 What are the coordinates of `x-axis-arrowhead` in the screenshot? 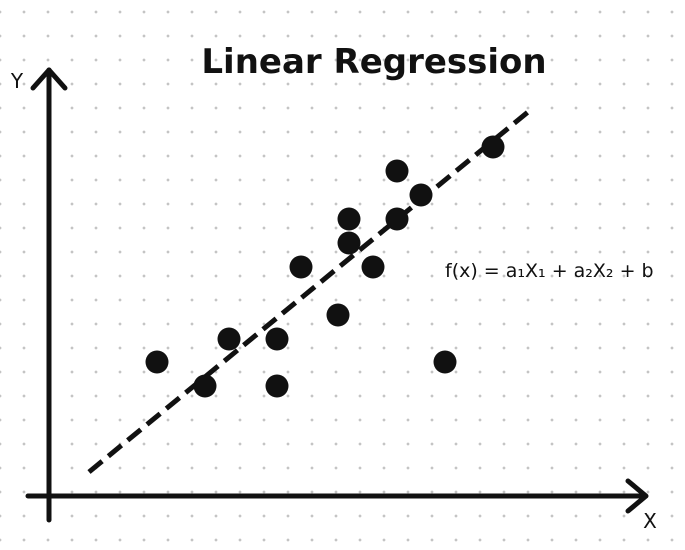 It's located at (637, 496).